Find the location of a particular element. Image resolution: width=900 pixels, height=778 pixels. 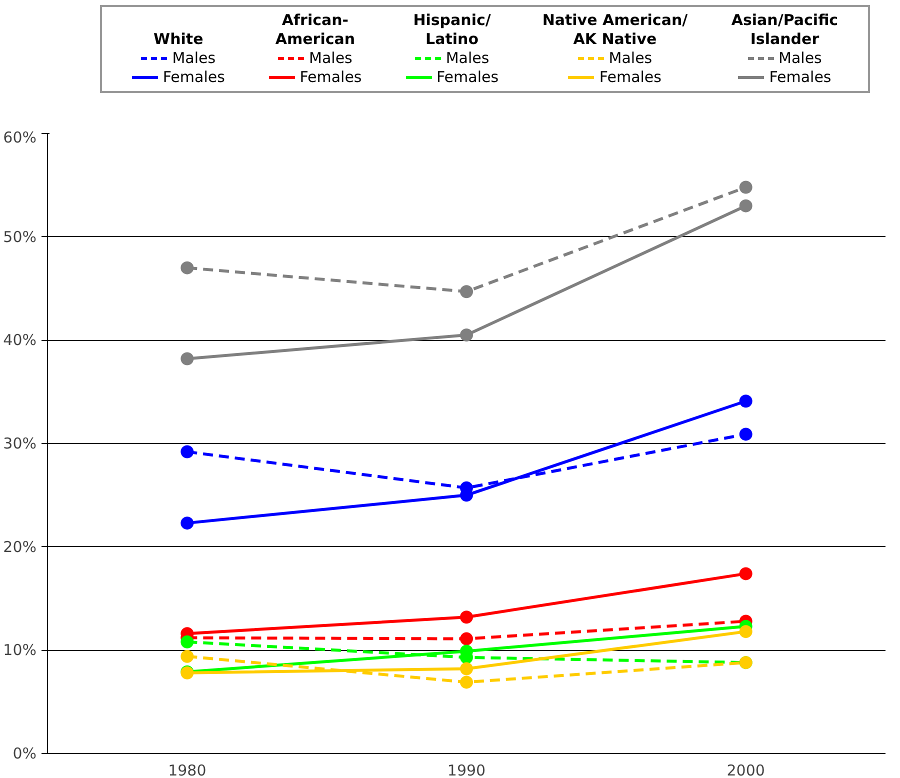

text: Hispanic/ Latino is located at coordinates (452, 30).